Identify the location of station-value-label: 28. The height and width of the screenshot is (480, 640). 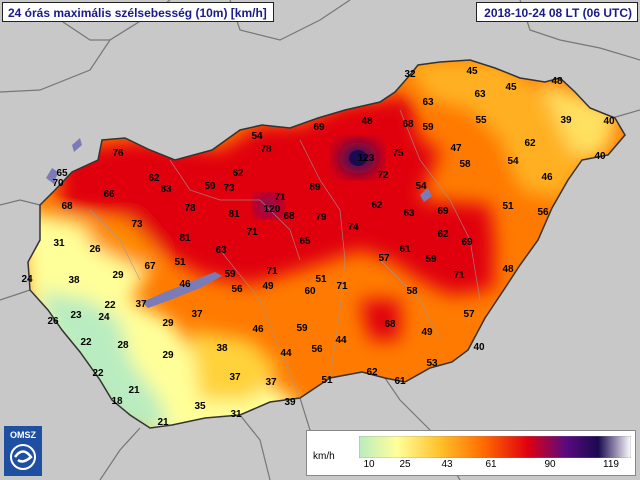
(123, 345).